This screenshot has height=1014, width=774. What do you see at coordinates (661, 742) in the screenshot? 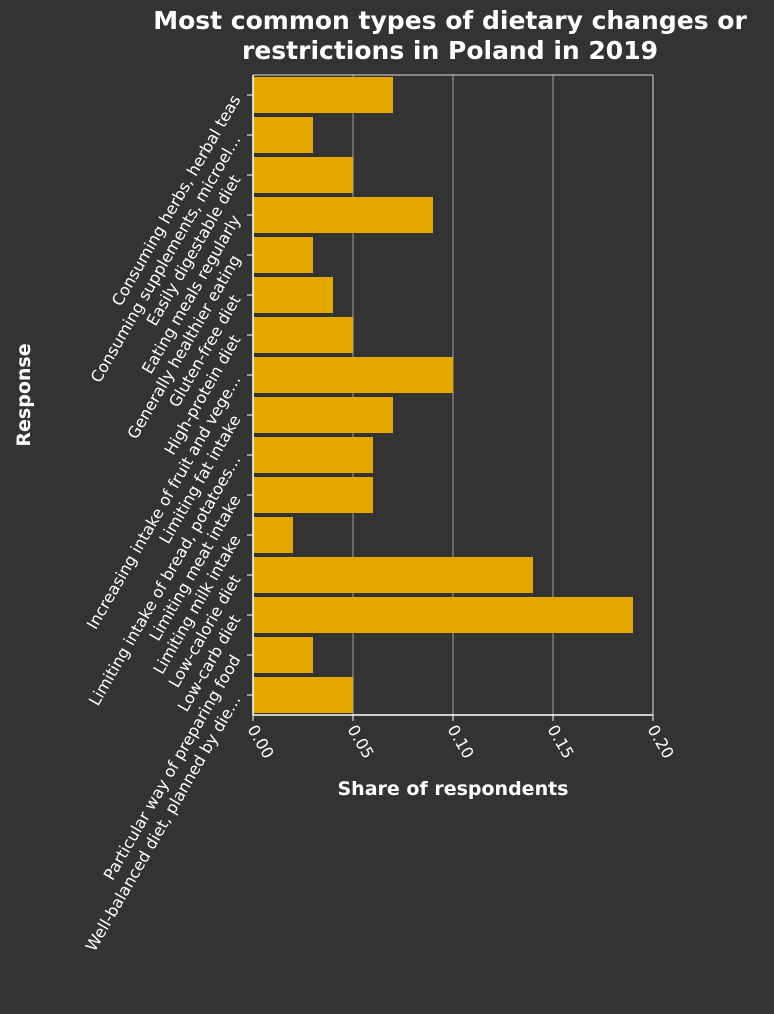
I see `x-tick-label: 0.20` at bounding box center [661, 742].